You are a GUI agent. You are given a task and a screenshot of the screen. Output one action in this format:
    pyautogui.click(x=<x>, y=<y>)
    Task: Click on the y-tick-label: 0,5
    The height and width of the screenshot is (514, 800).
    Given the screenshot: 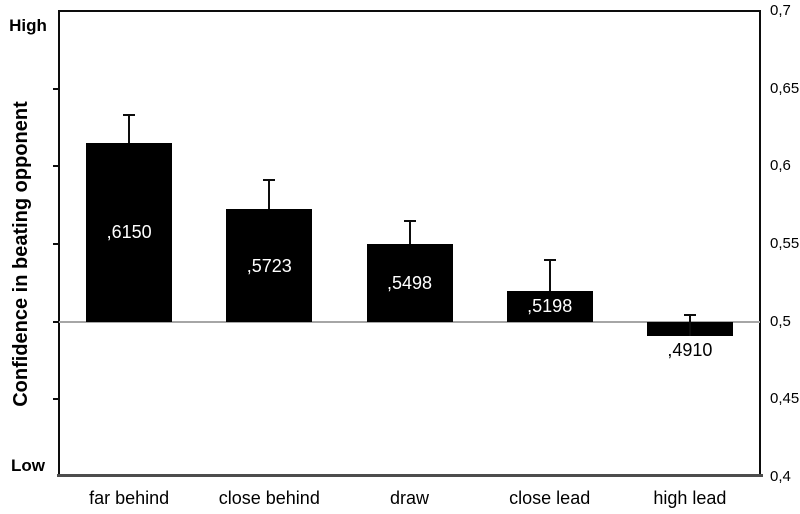 What is the action you would take?
    pyautogui.click(x=780, y=321)
    